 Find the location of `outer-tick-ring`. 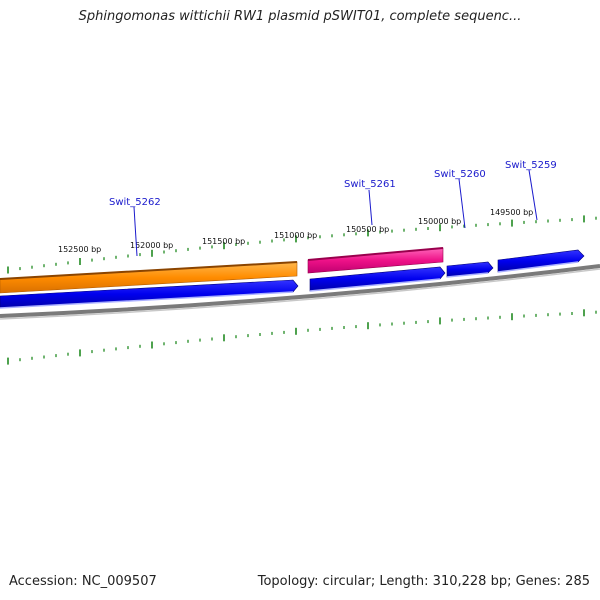

outer-tick-ring is located at coordinates (302, 244).